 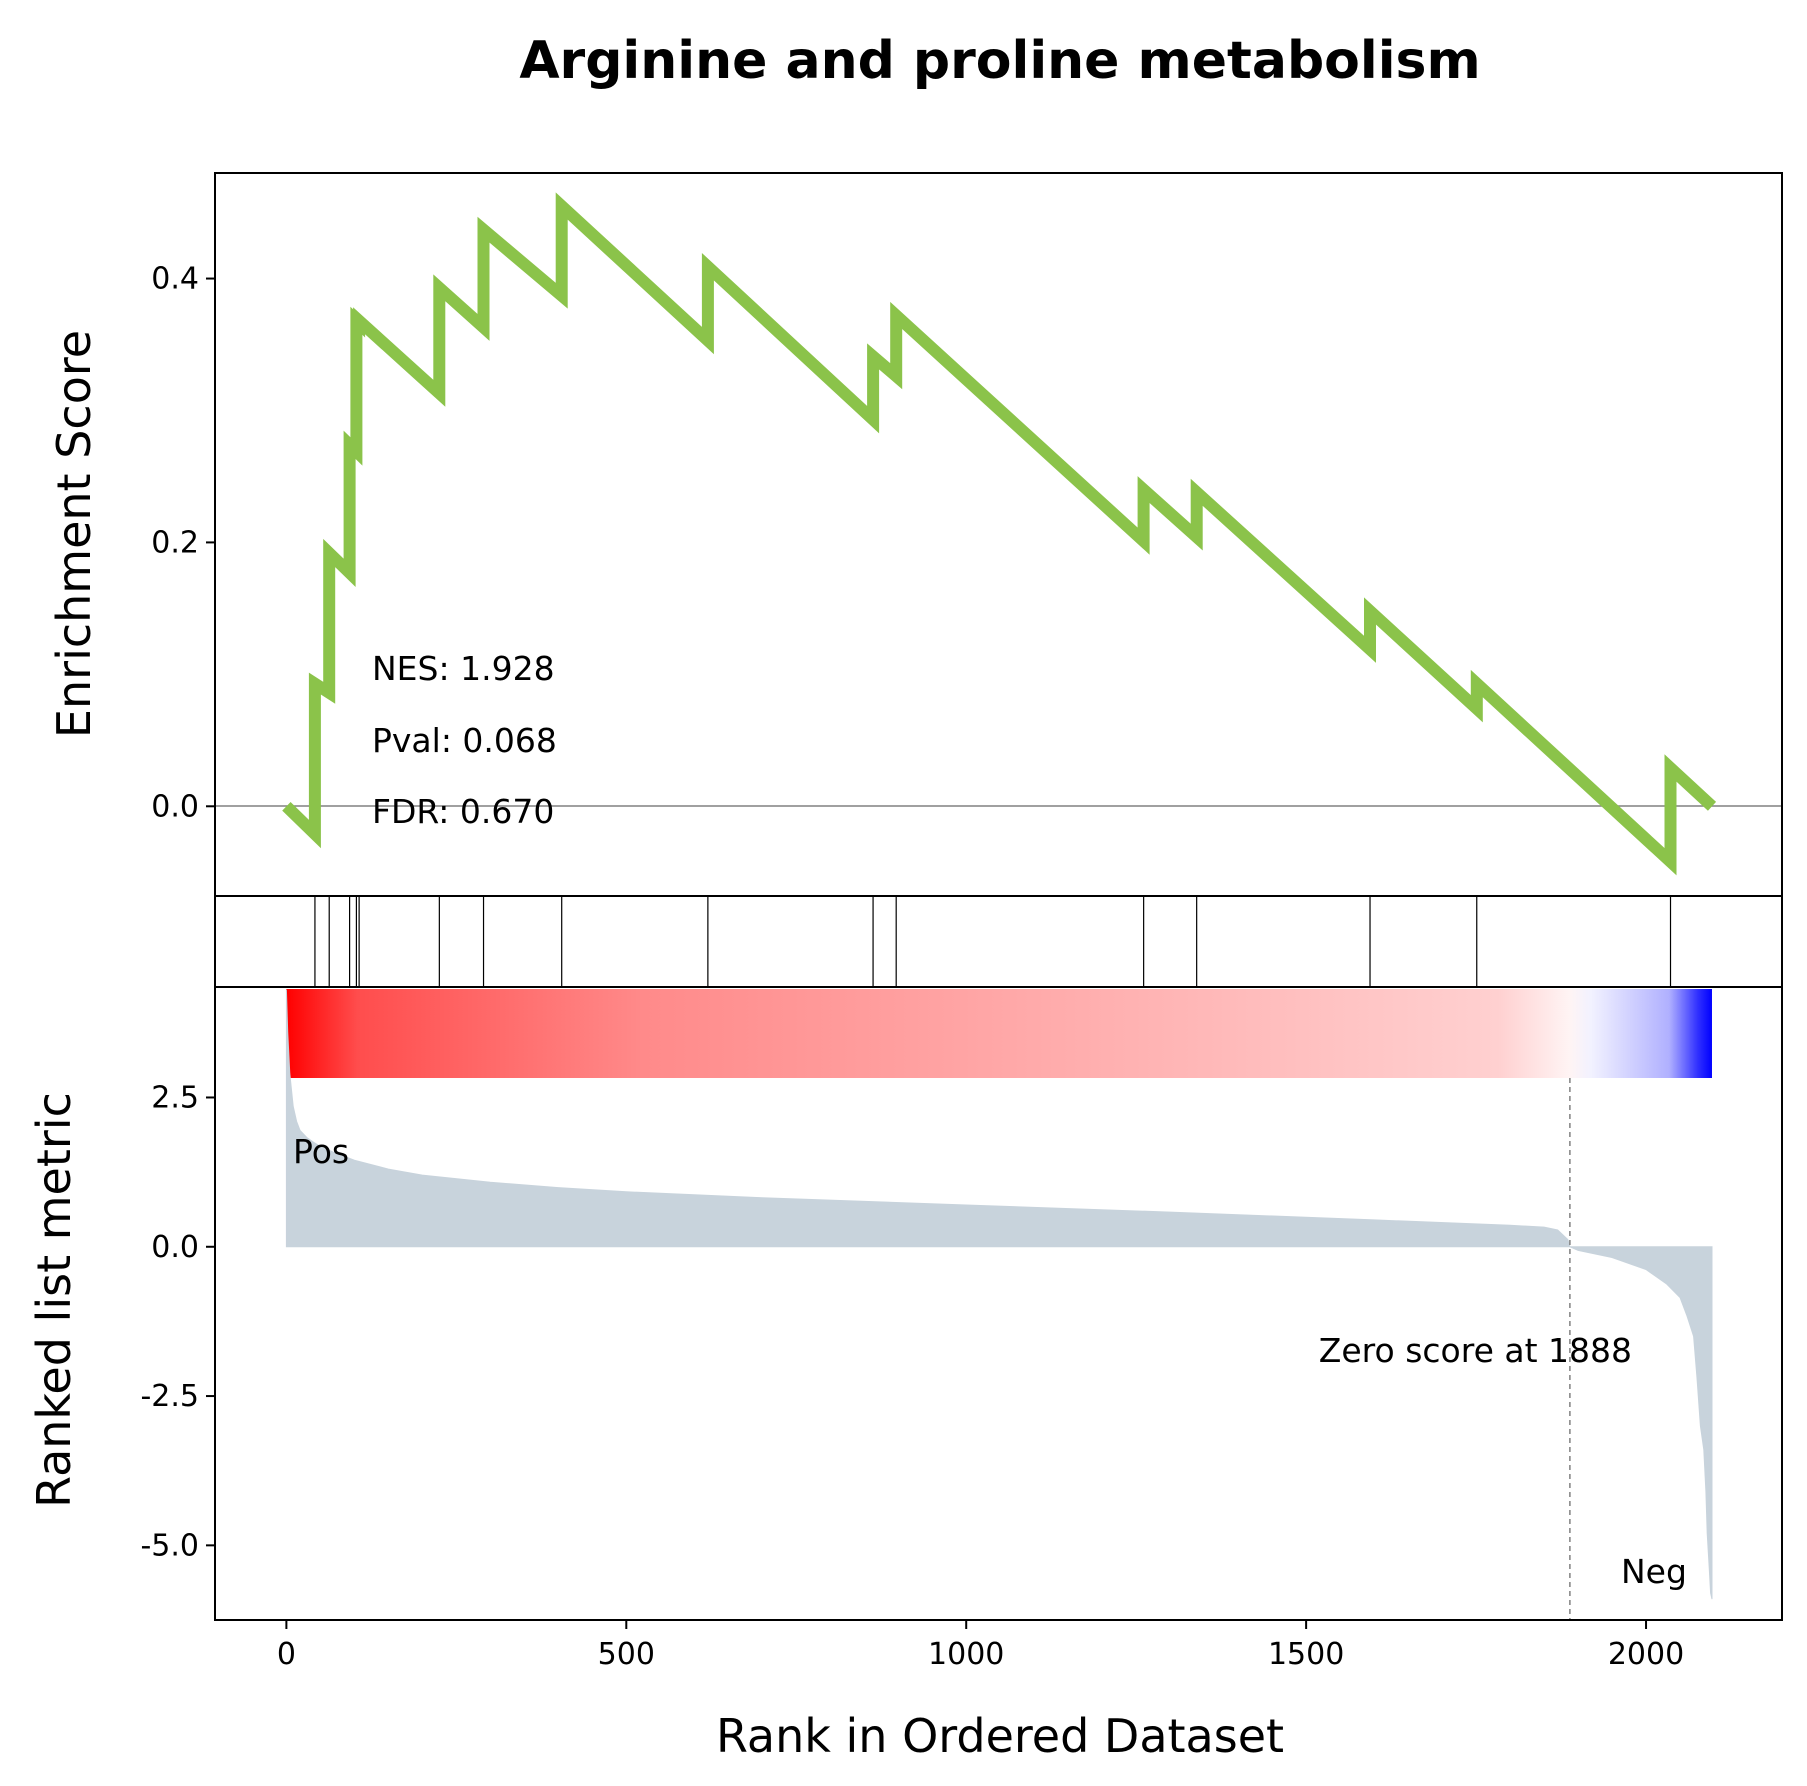 What do you see at coordinates (463, 668) in the screenshot?
I see `nes-label: NES: 1.928` at bounding box center [463, 668].